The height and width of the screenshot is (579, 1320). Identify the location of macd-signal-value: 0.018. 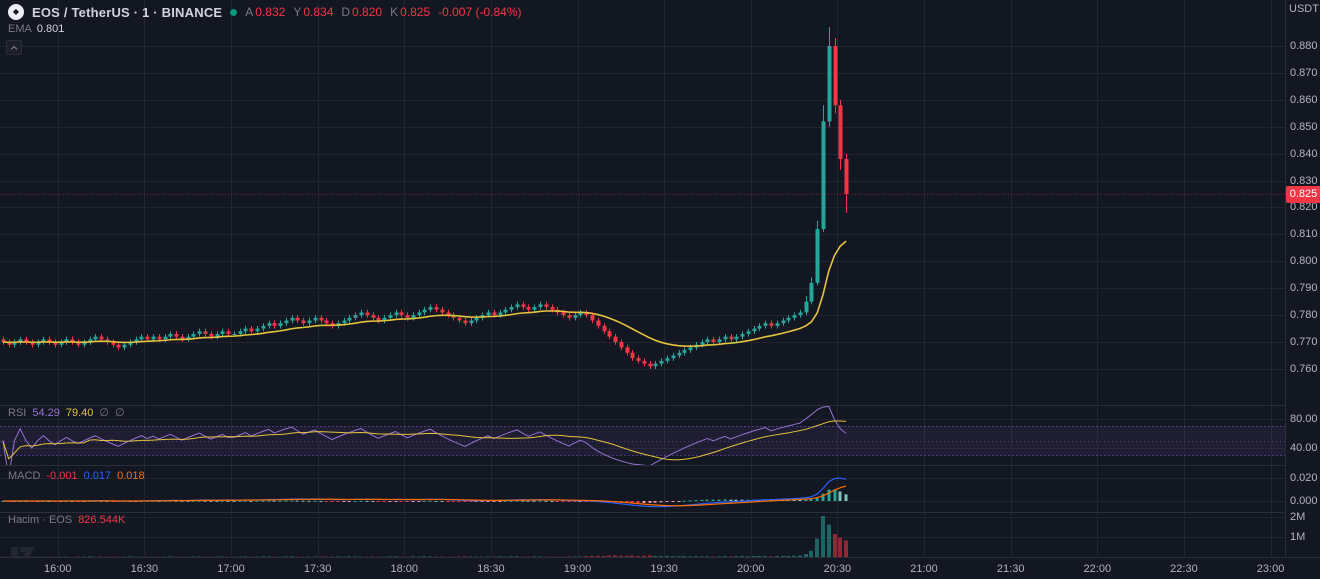
(131, 476).